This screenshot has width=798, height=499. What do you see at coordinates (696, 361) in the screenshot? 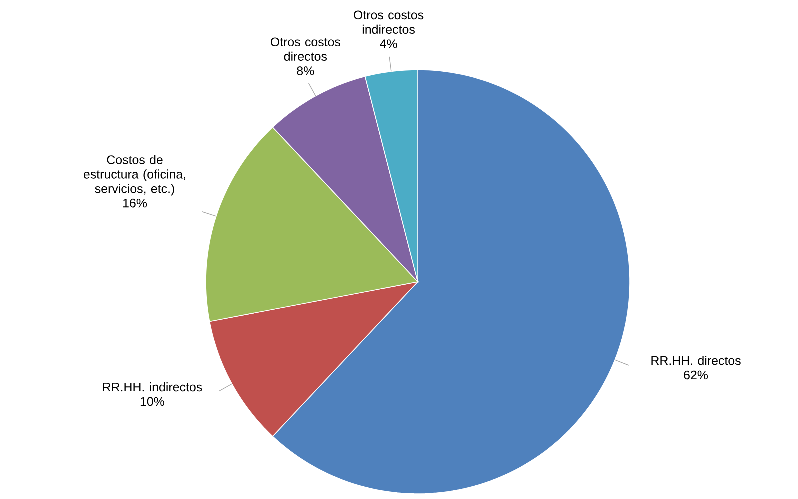
I see `slice-label: RR.HH. directos` at bounding box center [696, 361].